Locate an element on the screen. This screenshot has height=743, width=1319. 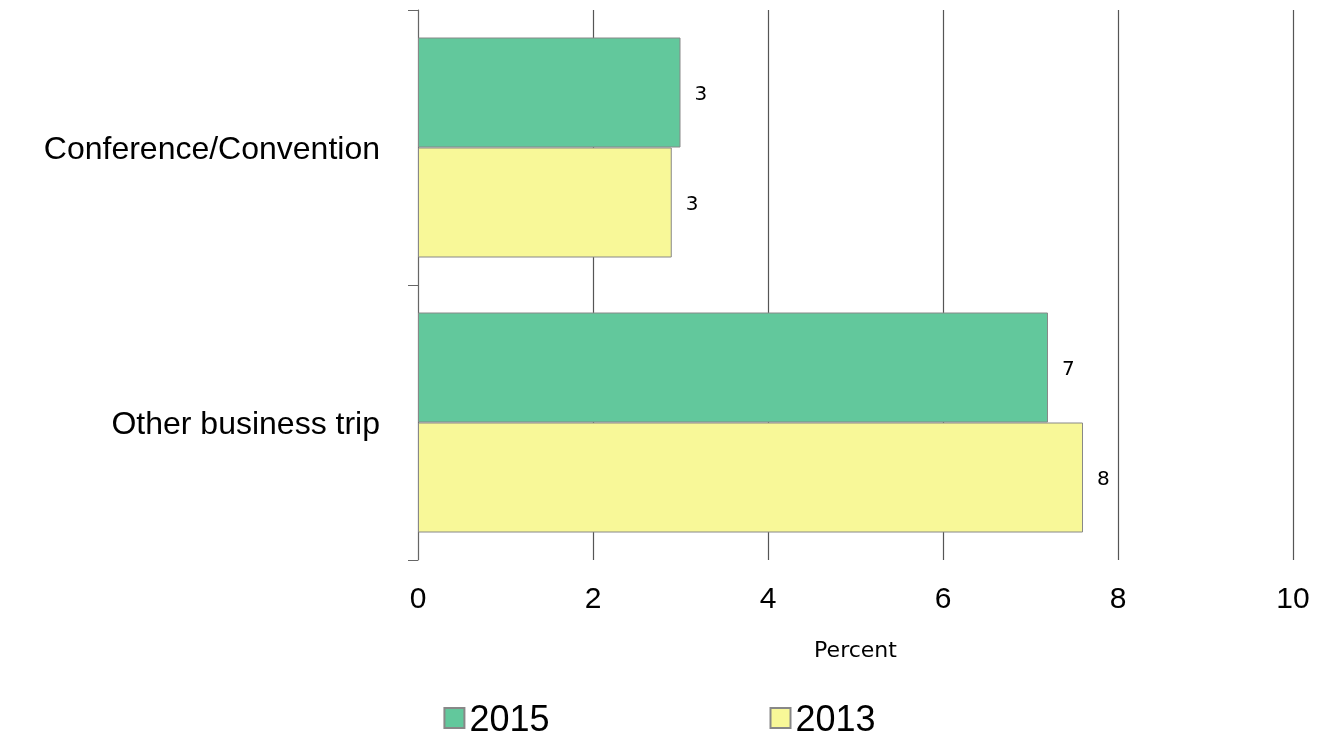
x-tick-label: 6 is located at coordinates (943, 597).